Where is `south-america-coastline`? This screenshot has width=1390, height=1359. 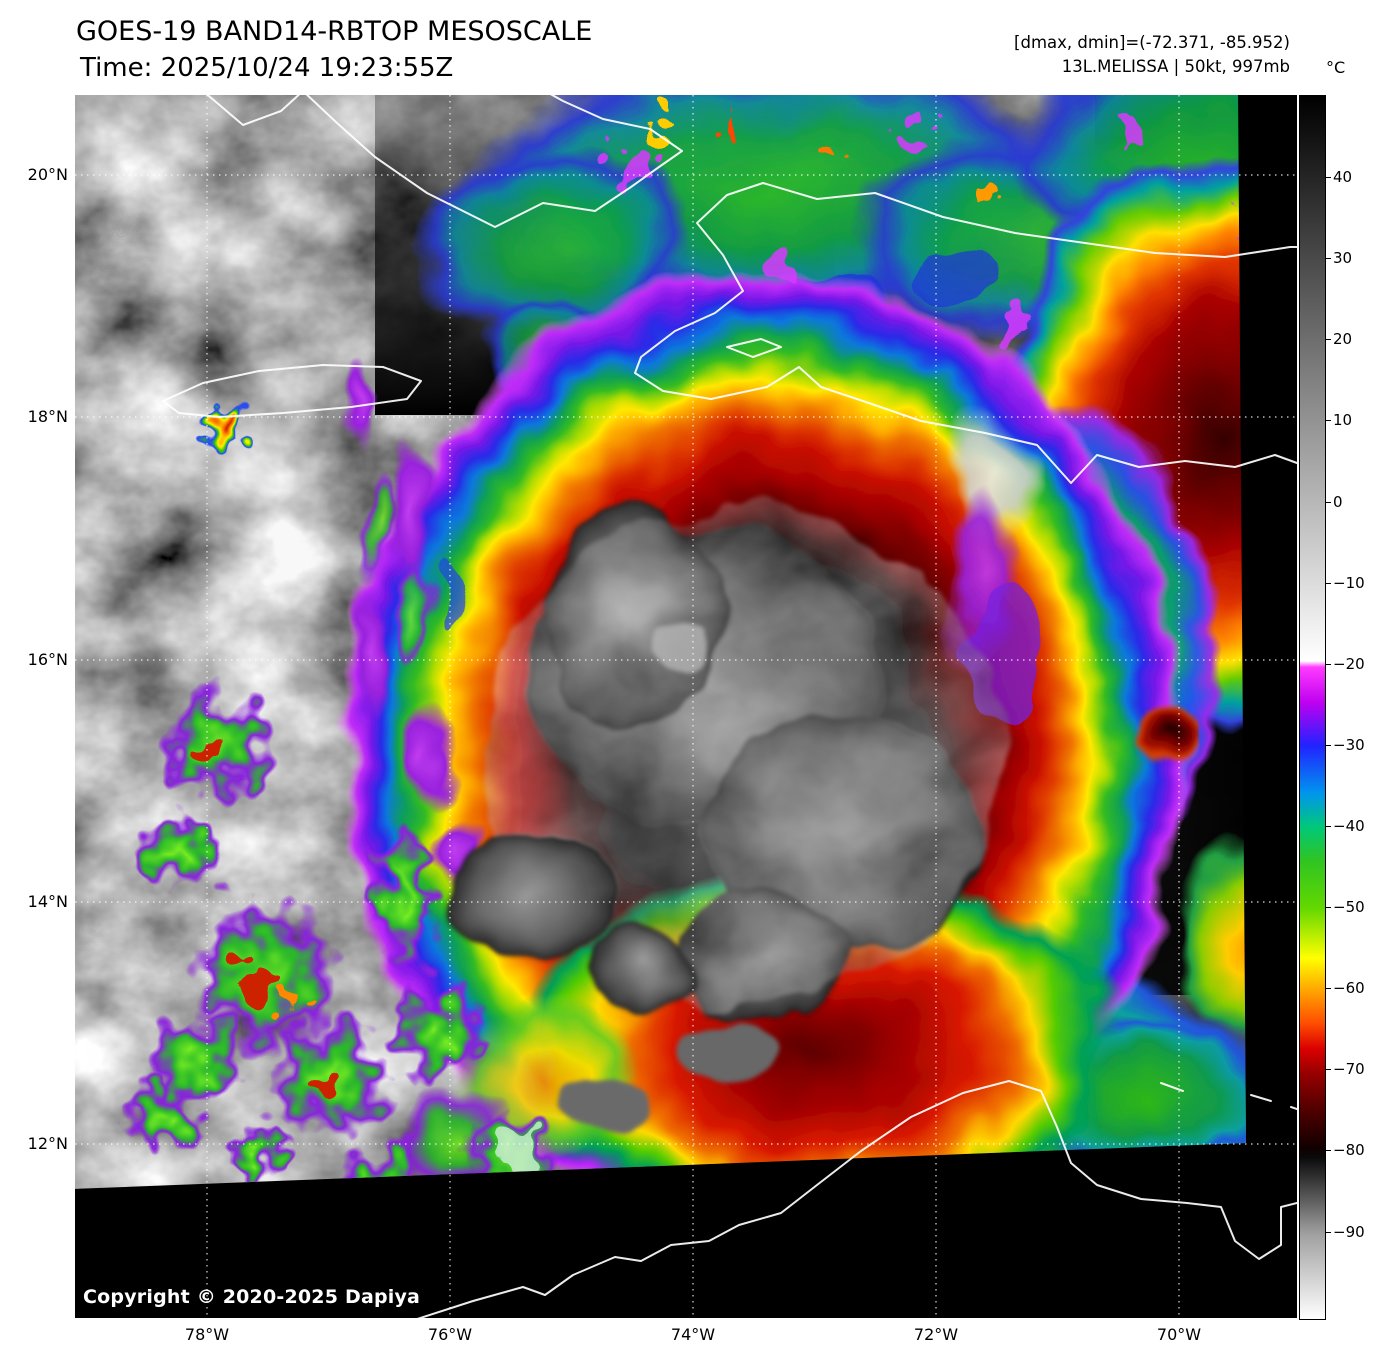 south-america-coastline is located at coordinates (857, 1199).